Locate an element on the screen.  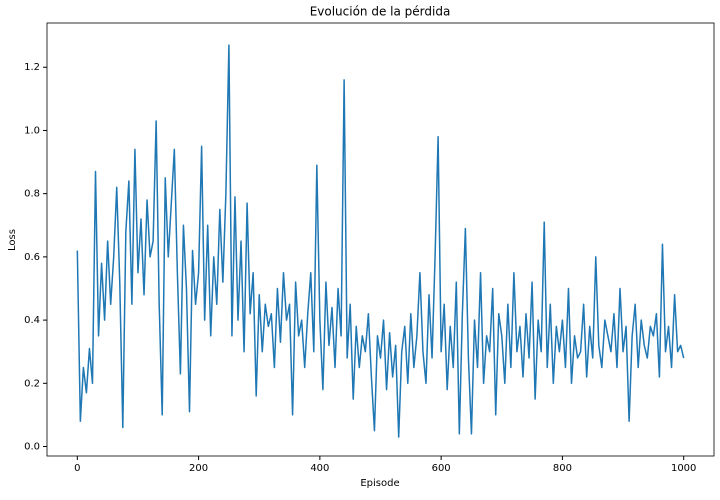
y-tick-label: 1.0 is located at coordinates (32, 130).